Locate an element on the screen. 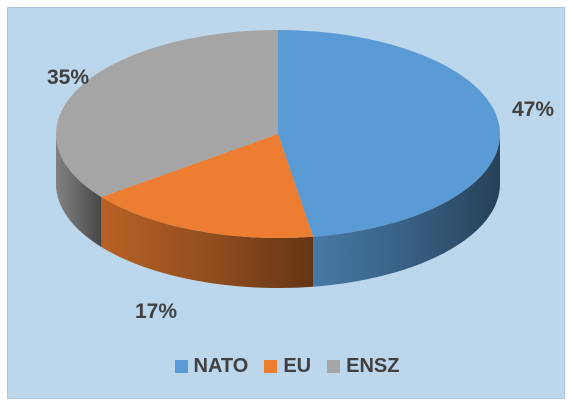 The image size is (574, 408). legend-item-eu: EU is located at coordinates (287, 366).